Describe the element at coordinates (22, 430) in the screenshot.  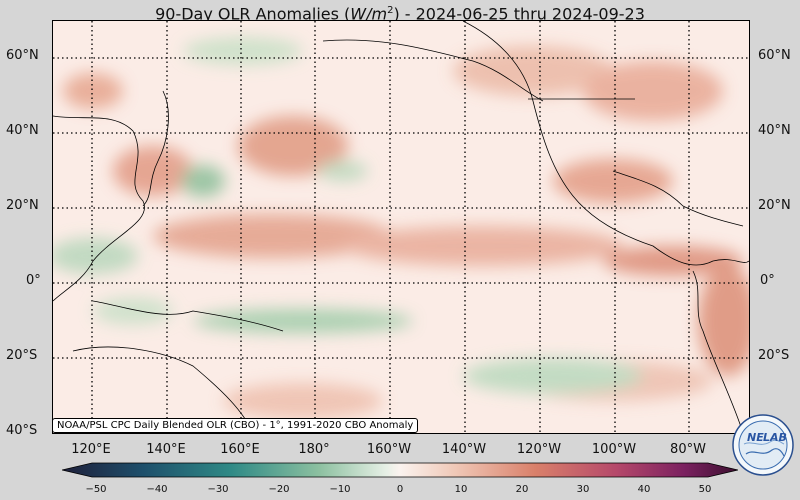
I see `lat-label-left: 40°S` at that location.